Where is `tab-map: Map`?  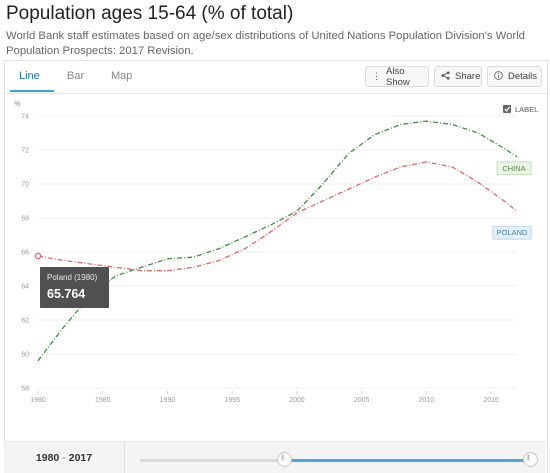 tab-map: Map is located at coordinates (122, 76).